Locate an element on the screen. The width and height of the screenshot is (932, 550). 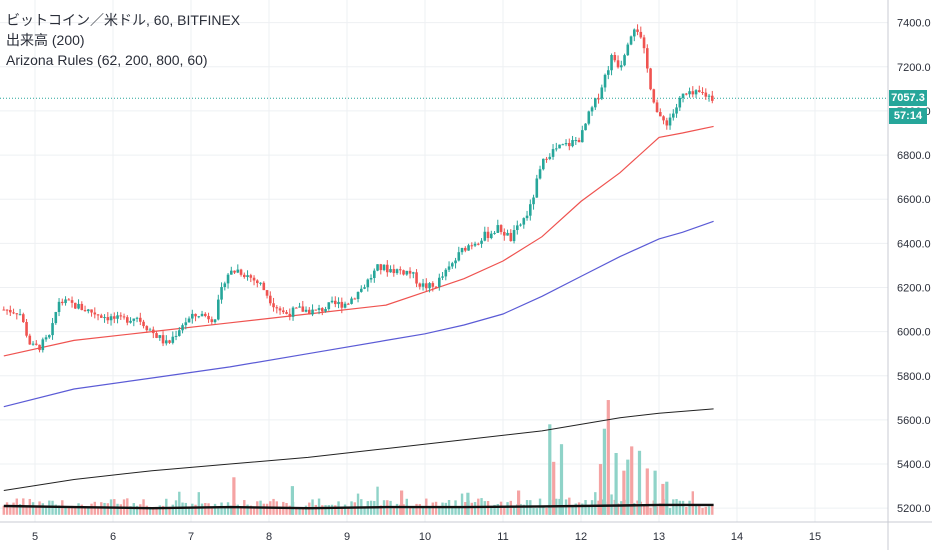
last-price-badge: 7057.3 is located at coordinates (908, 98).